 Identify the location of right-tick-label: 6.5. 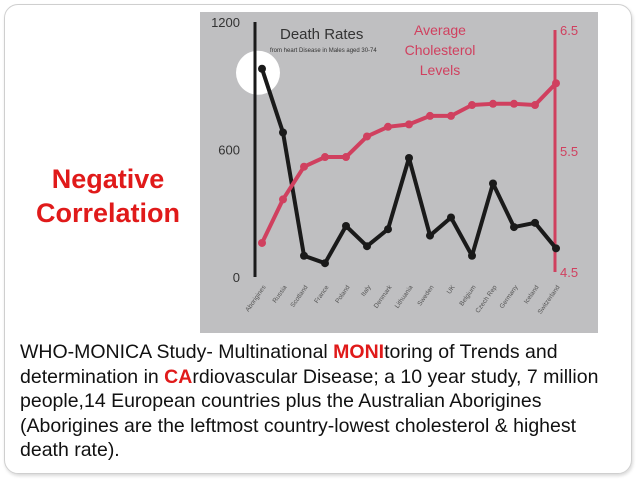
(569, 30).